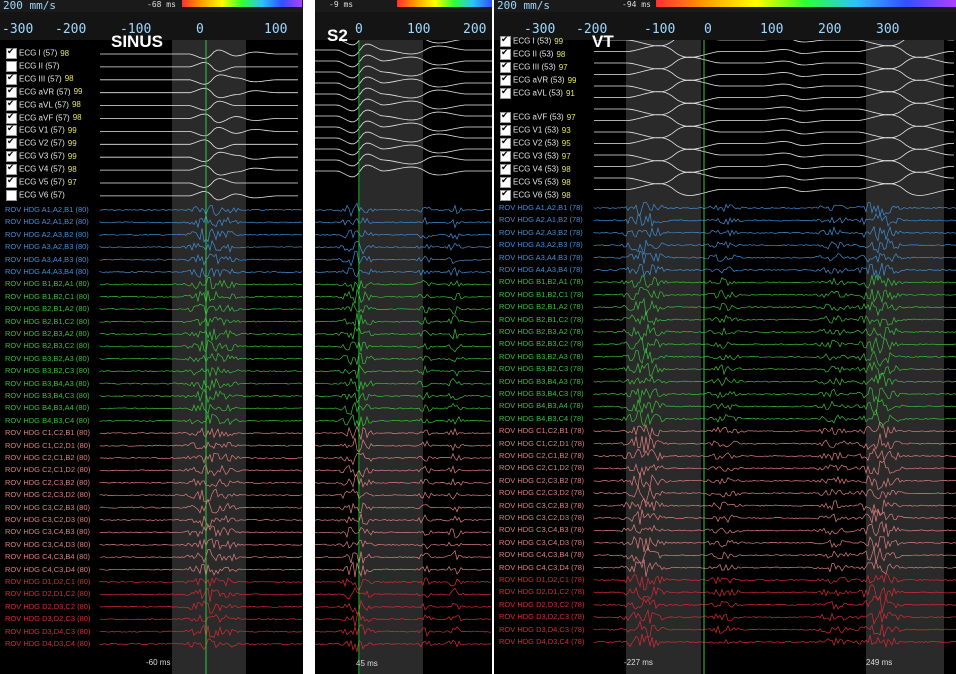 The height and width of the screenshot is (674, 956). I want to click on channel-label: ROV HDG A1,A2,B1 (80), so click(47, 209).